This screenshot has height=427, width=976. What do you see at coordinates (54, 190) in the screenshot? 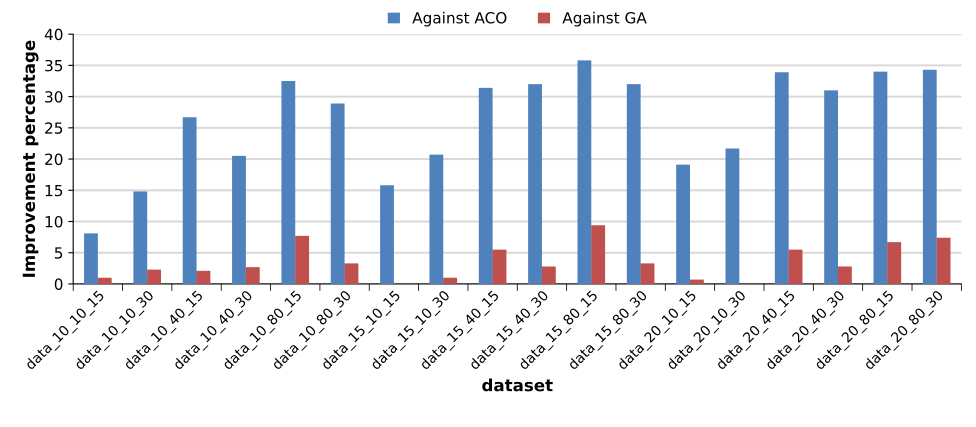
I see `y-tick-label: 15` at bounding box center [54, 190].